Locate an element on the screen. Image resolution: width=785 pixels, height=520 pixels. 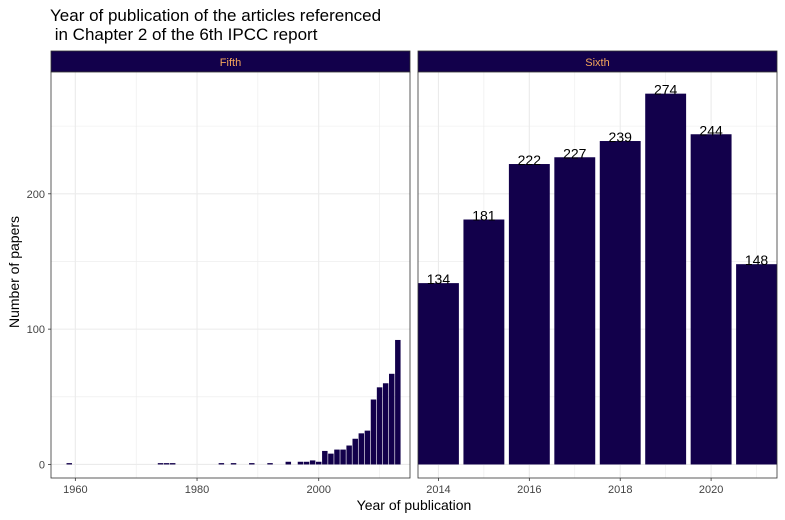
x-axis-title: Year of publication is located at coordinates (414, 505).